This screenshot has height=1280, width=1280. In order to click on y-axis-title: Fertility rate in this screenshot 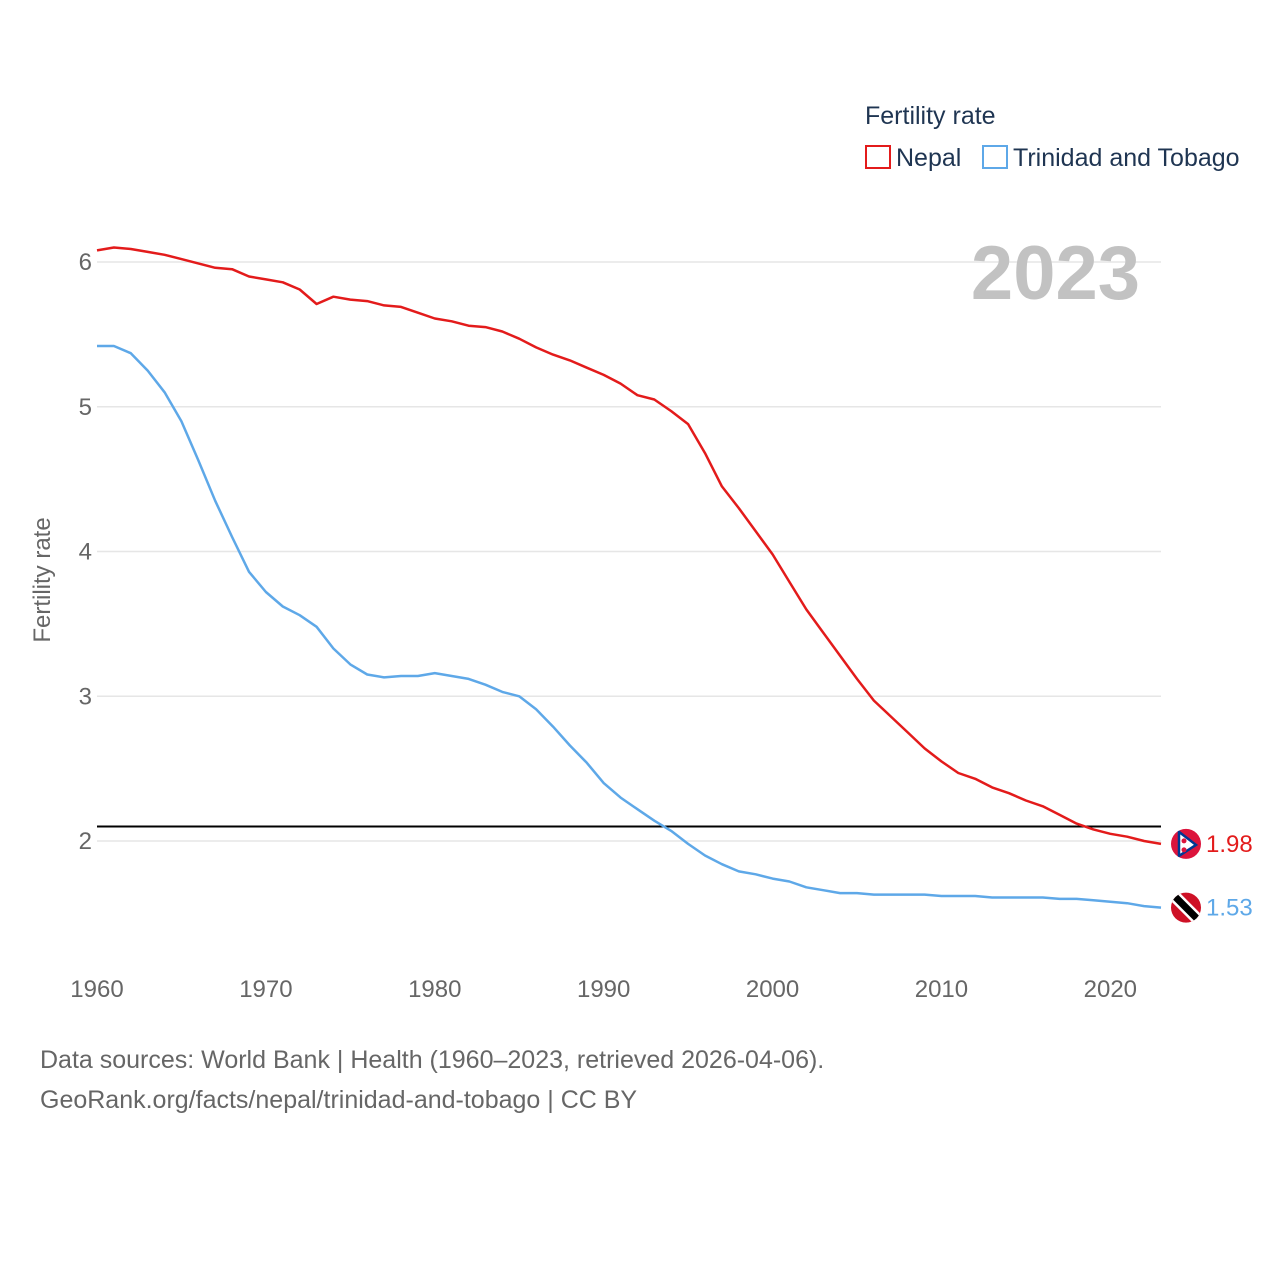, I will do `click(42, 579)`.